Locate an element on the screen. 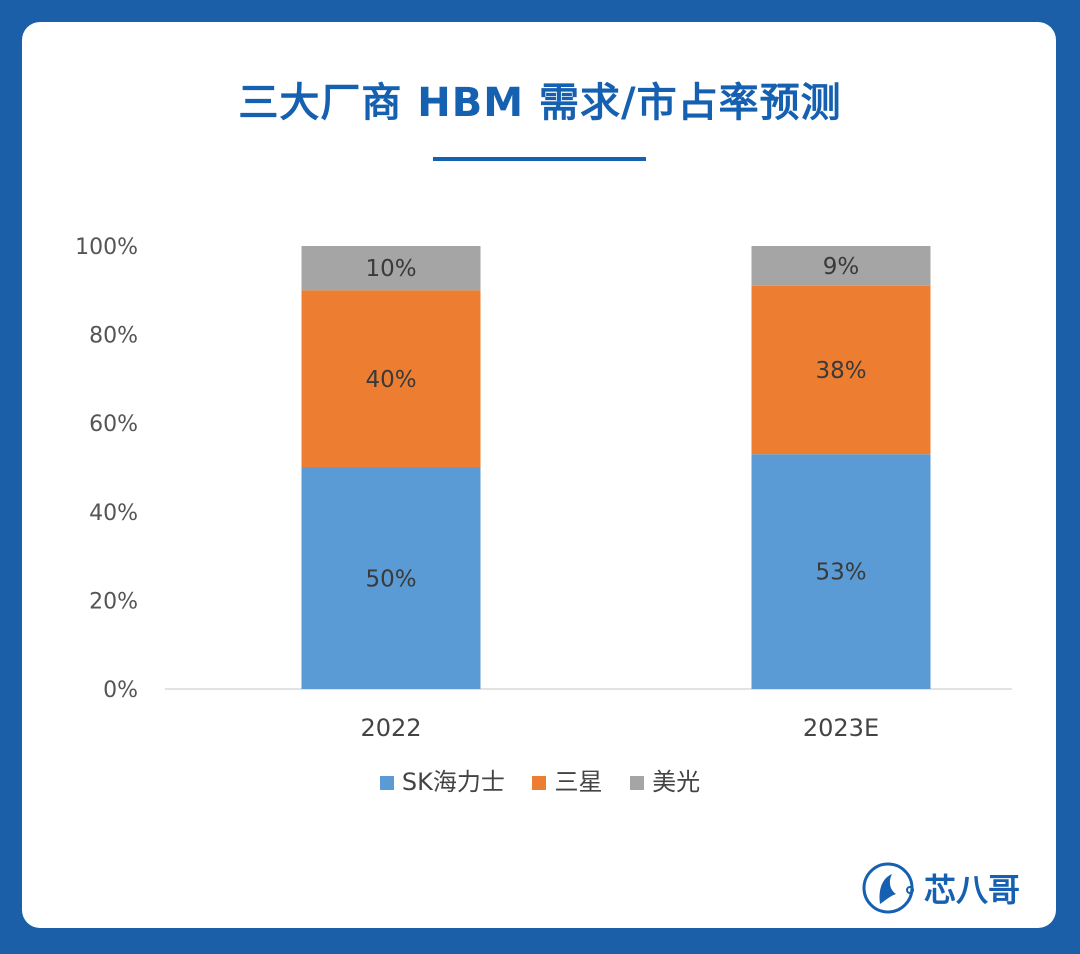 The height and width of the screenshot is (954, 1080). legend-label-samsung: 三星 is located at coordinates (578, 782).